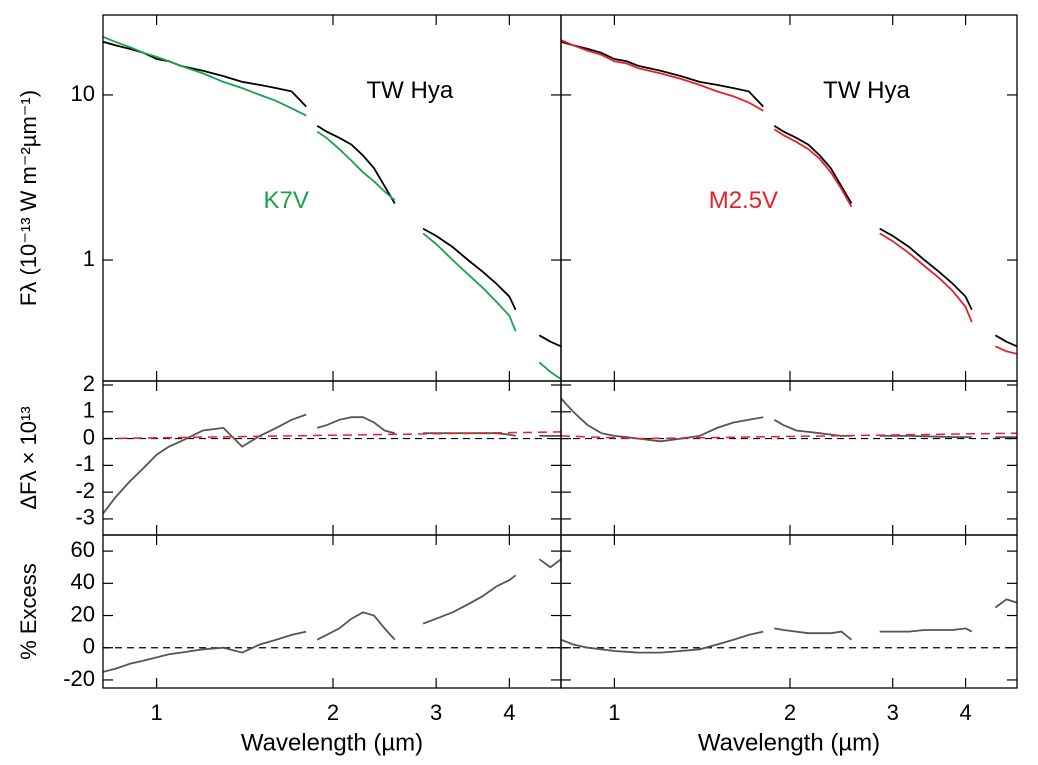 The width and height of the screenshot is (1038, 765). What do you see at coordinates (85, 490) in the screenshot?
I see `y-tick-label: -2` at bounding box center [85, 490].